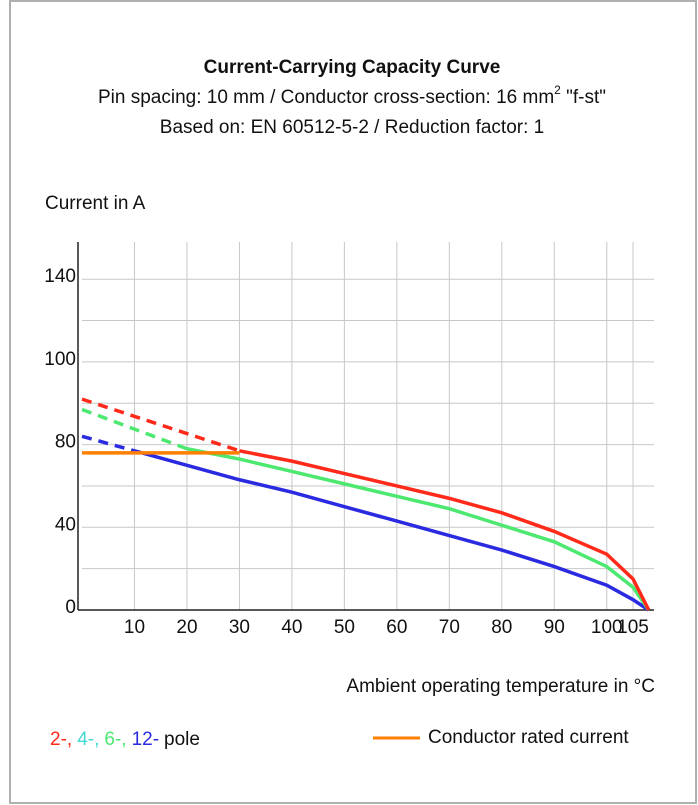  Describe the element at coordinates (145, 739) in the screenshot. I see `legend-entry: 12-` at that location.